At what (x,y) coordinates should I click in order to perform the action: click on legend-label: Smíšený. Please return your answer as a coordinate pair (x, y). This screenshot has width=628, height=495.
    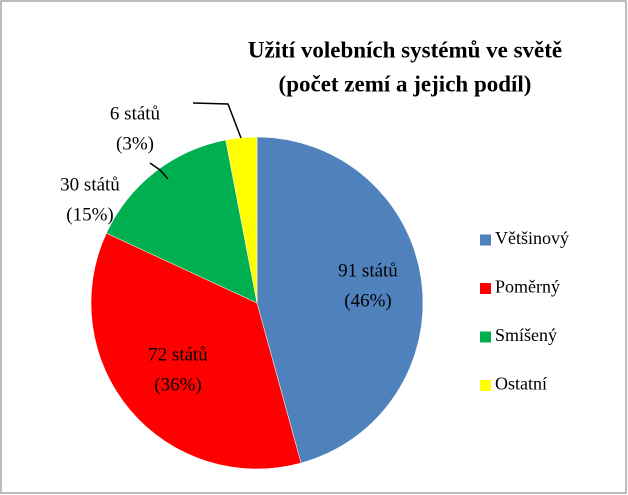
    Looking at the image, I should click on (526, 335).